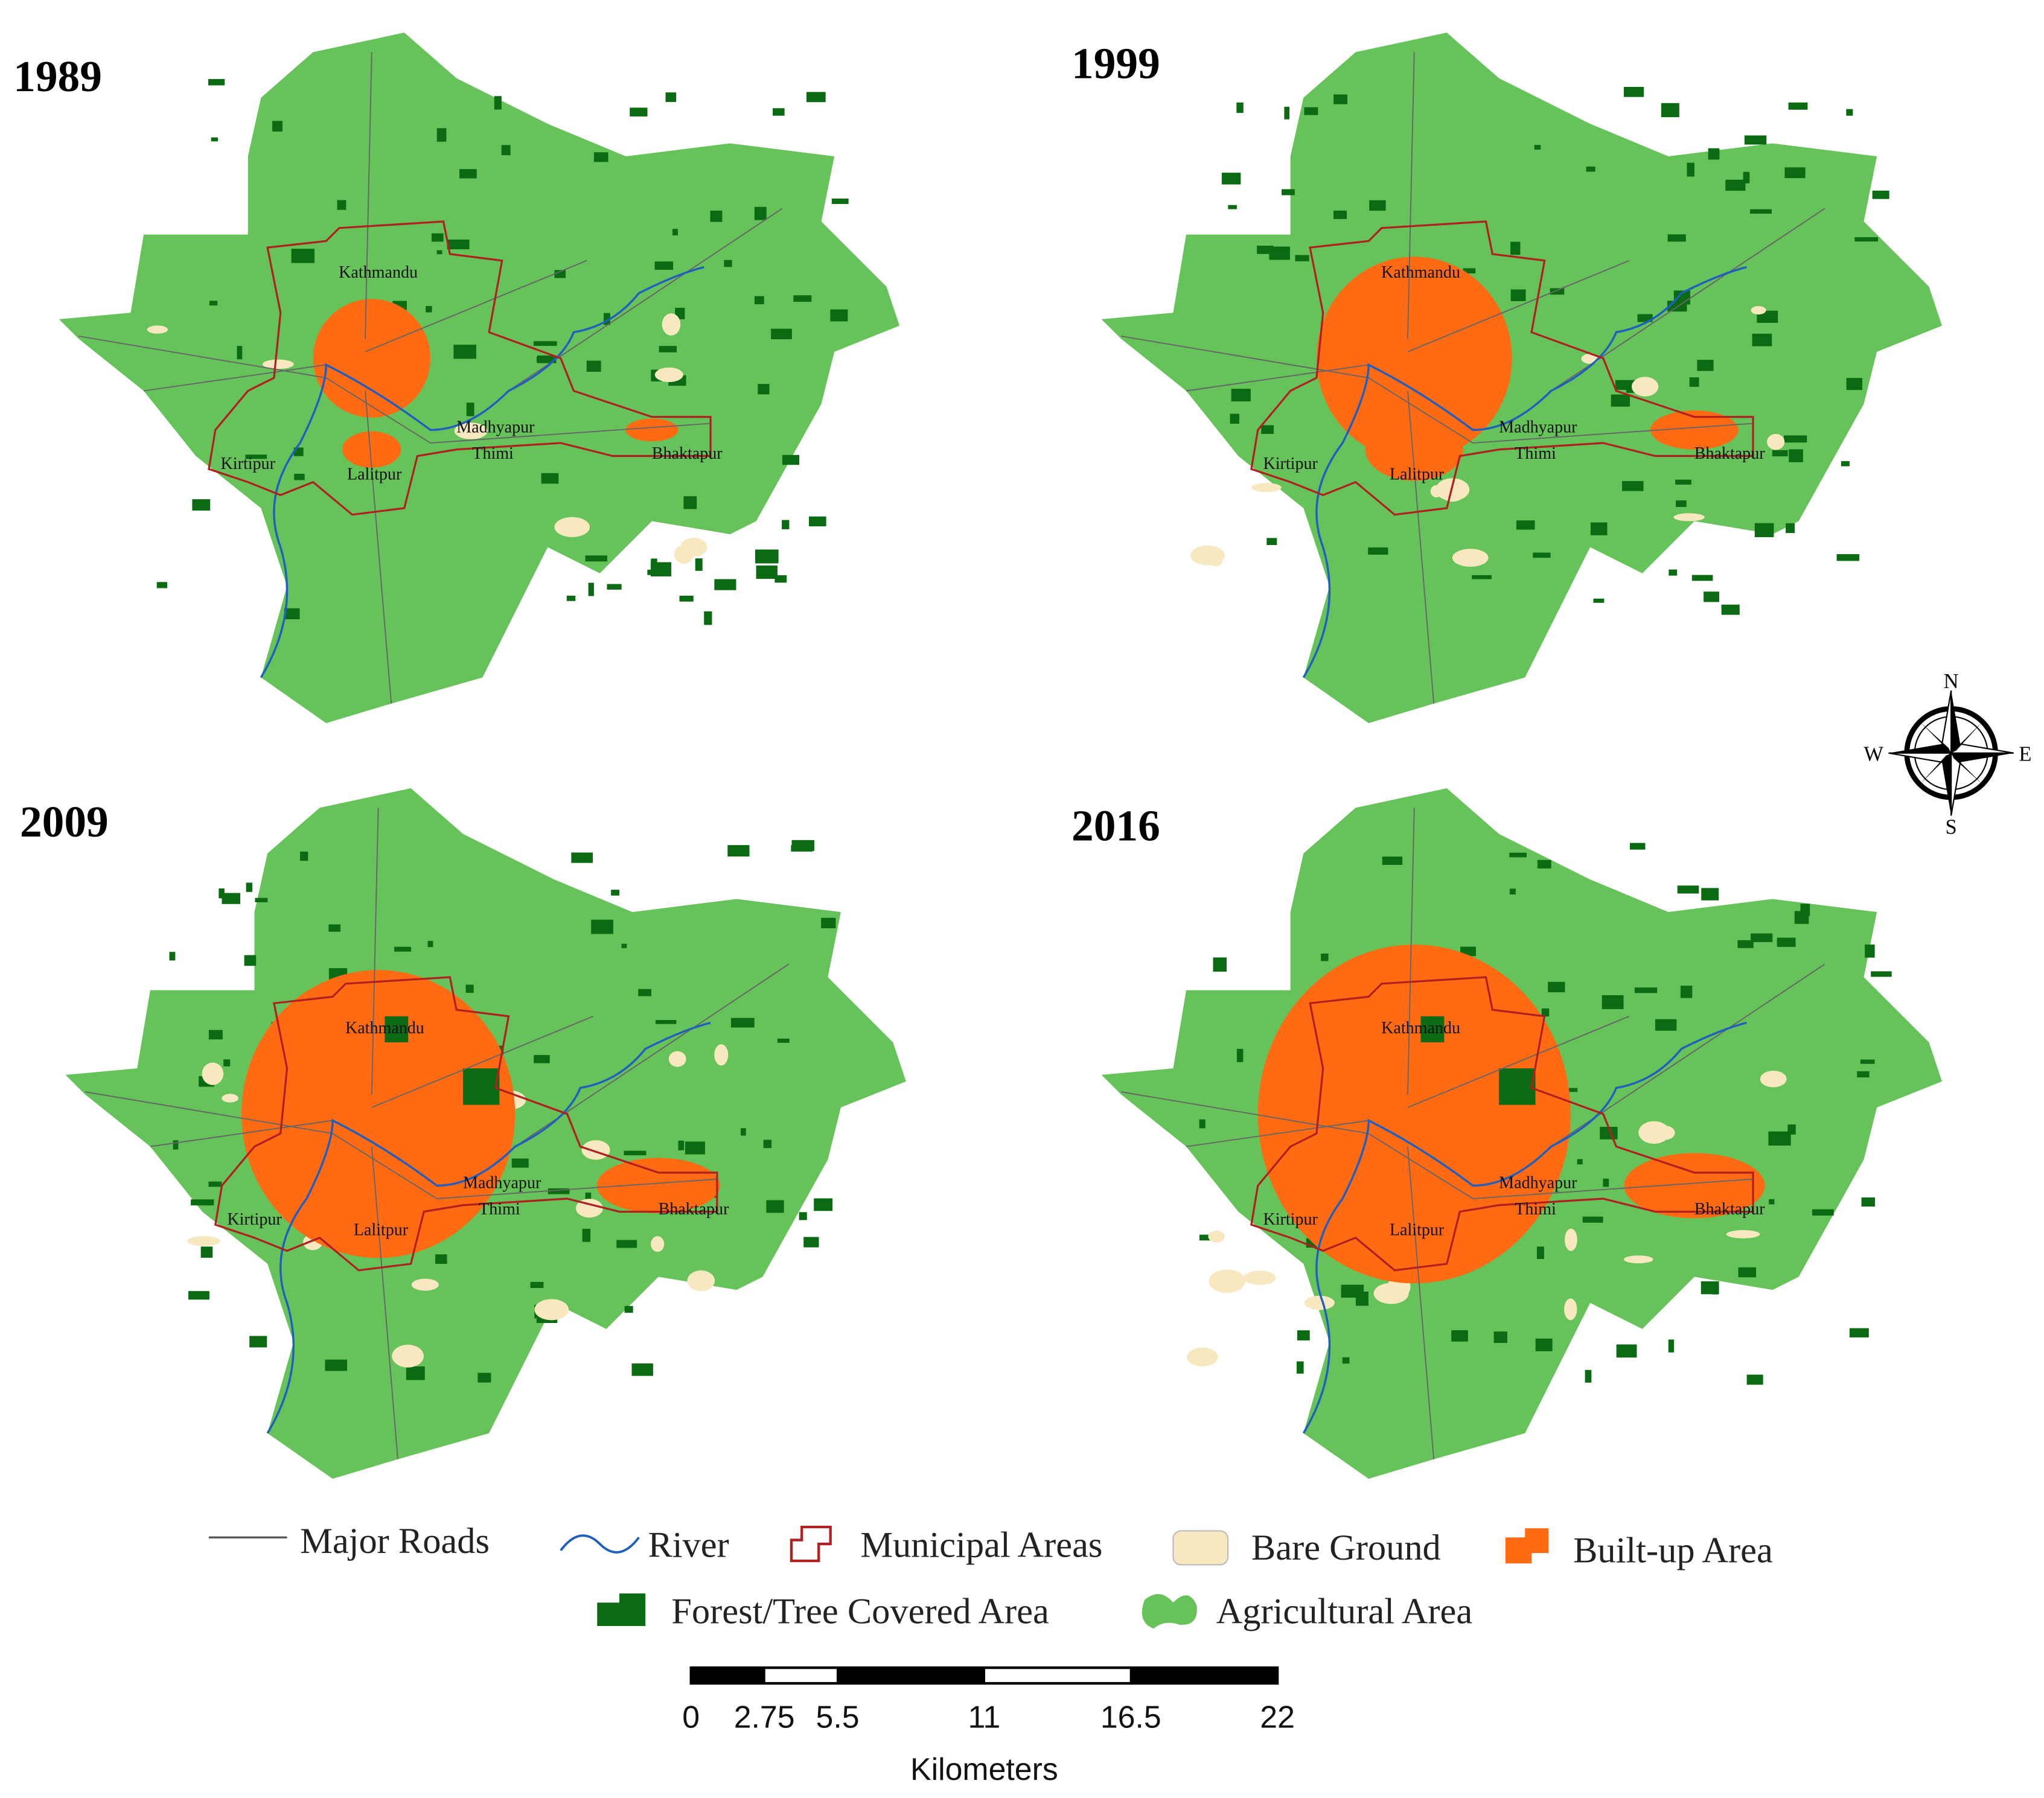 The image size is (2044, 1798). I want to click on legend-muni-icon, so click(811, 1544).